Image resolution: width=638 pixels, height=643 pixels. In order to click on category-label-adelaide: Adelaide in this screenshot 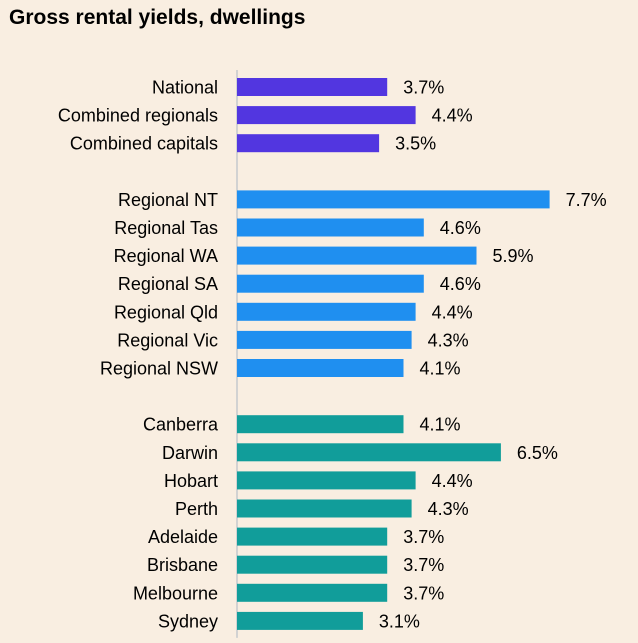, I will do `click(183, 537)`.